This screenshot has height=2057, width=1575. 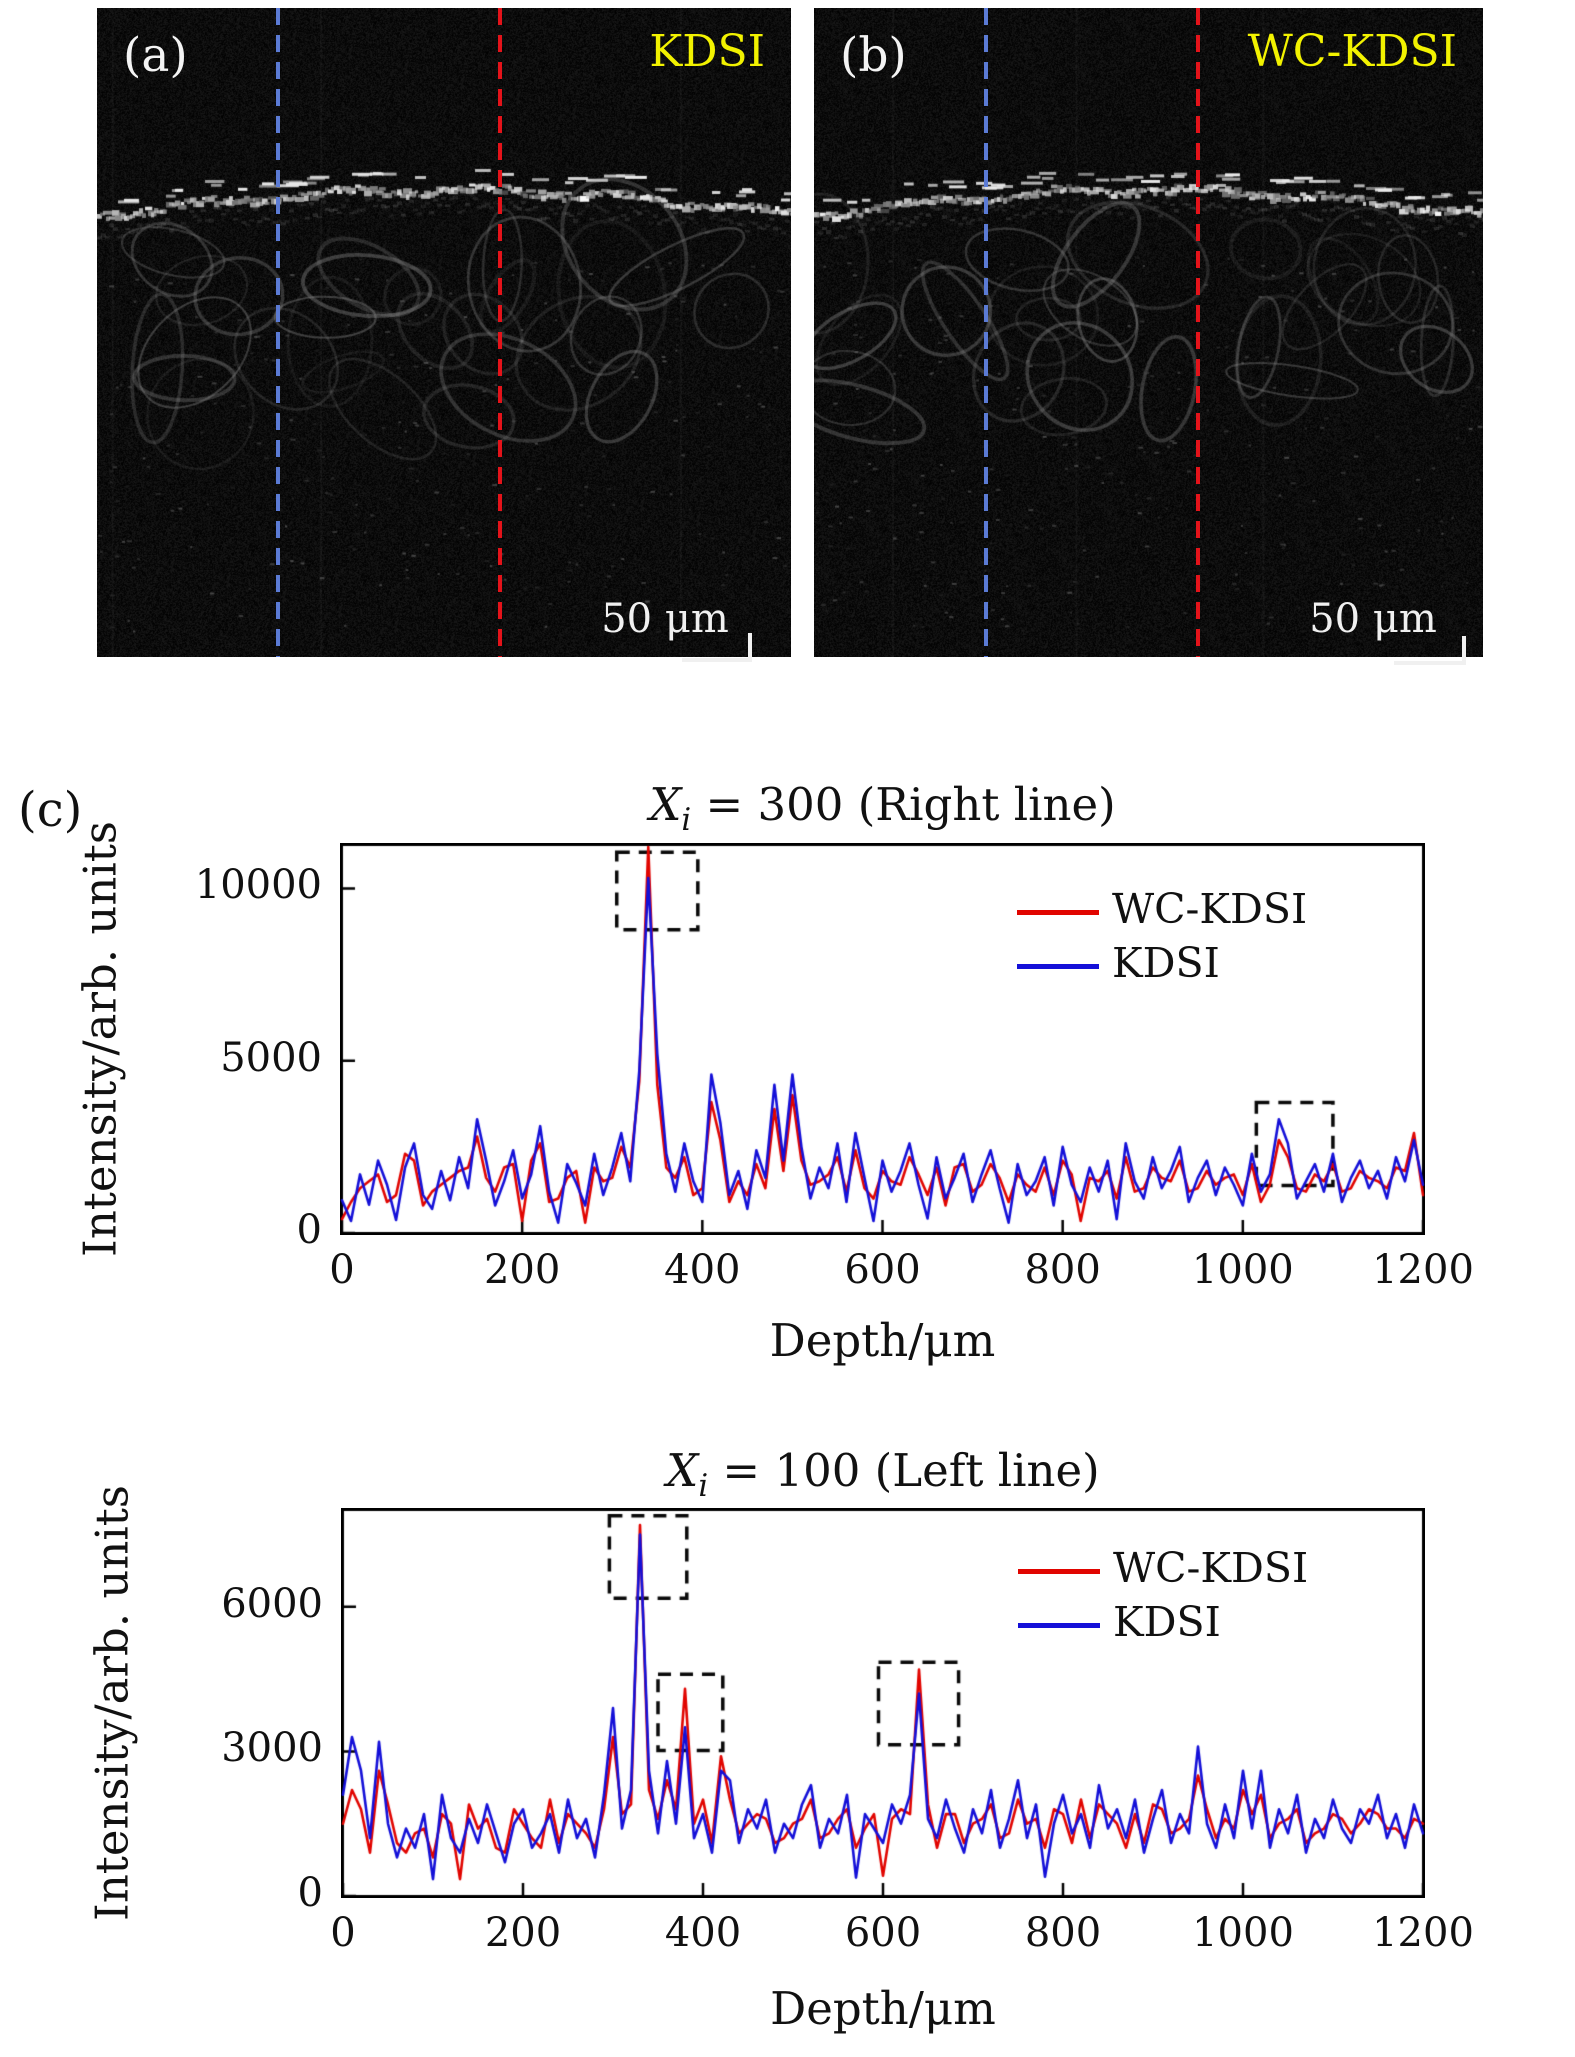 I want to click on chart-title: Xi = 300 (Right line), so click(x=883, y=808).